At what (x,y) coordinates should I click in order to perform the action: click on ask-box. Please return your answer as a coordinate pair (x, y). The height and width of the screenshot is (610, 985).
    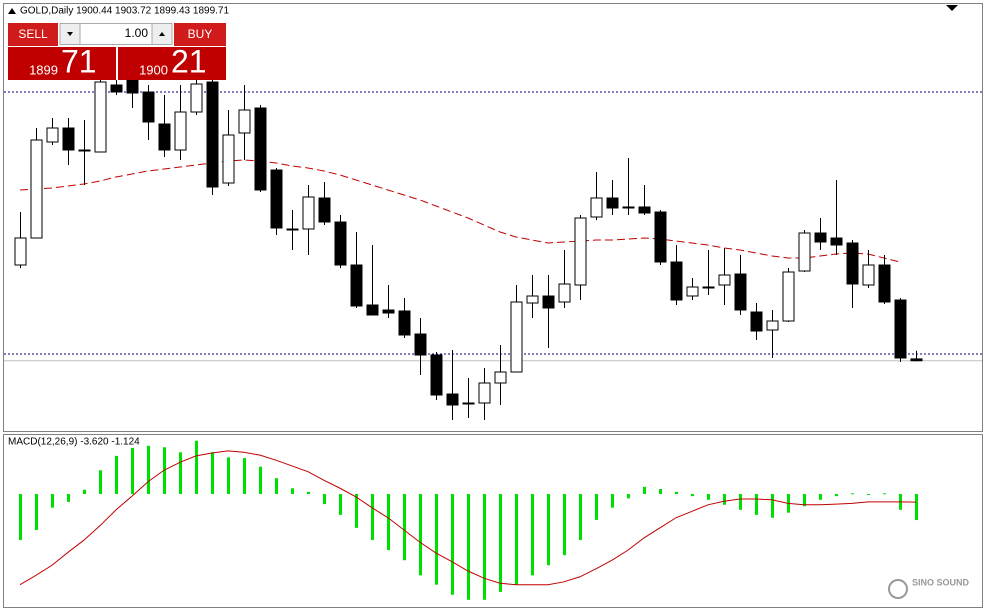
    Looking at the image, I should click on (172, 63).